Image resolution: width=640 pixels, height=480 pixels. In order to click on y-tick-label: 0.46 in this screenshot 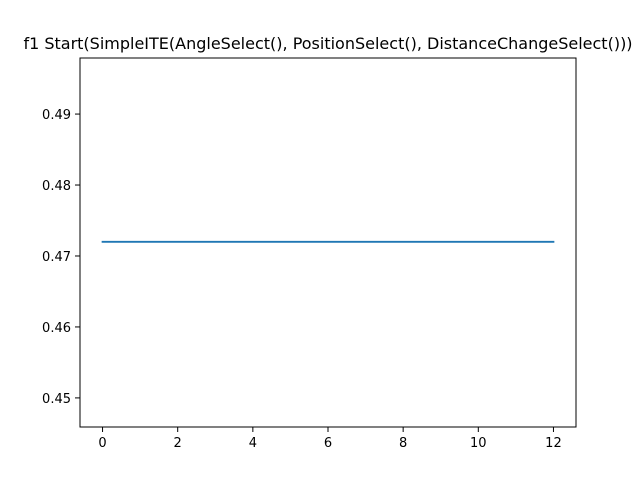, I will do `click(56, 328)`.